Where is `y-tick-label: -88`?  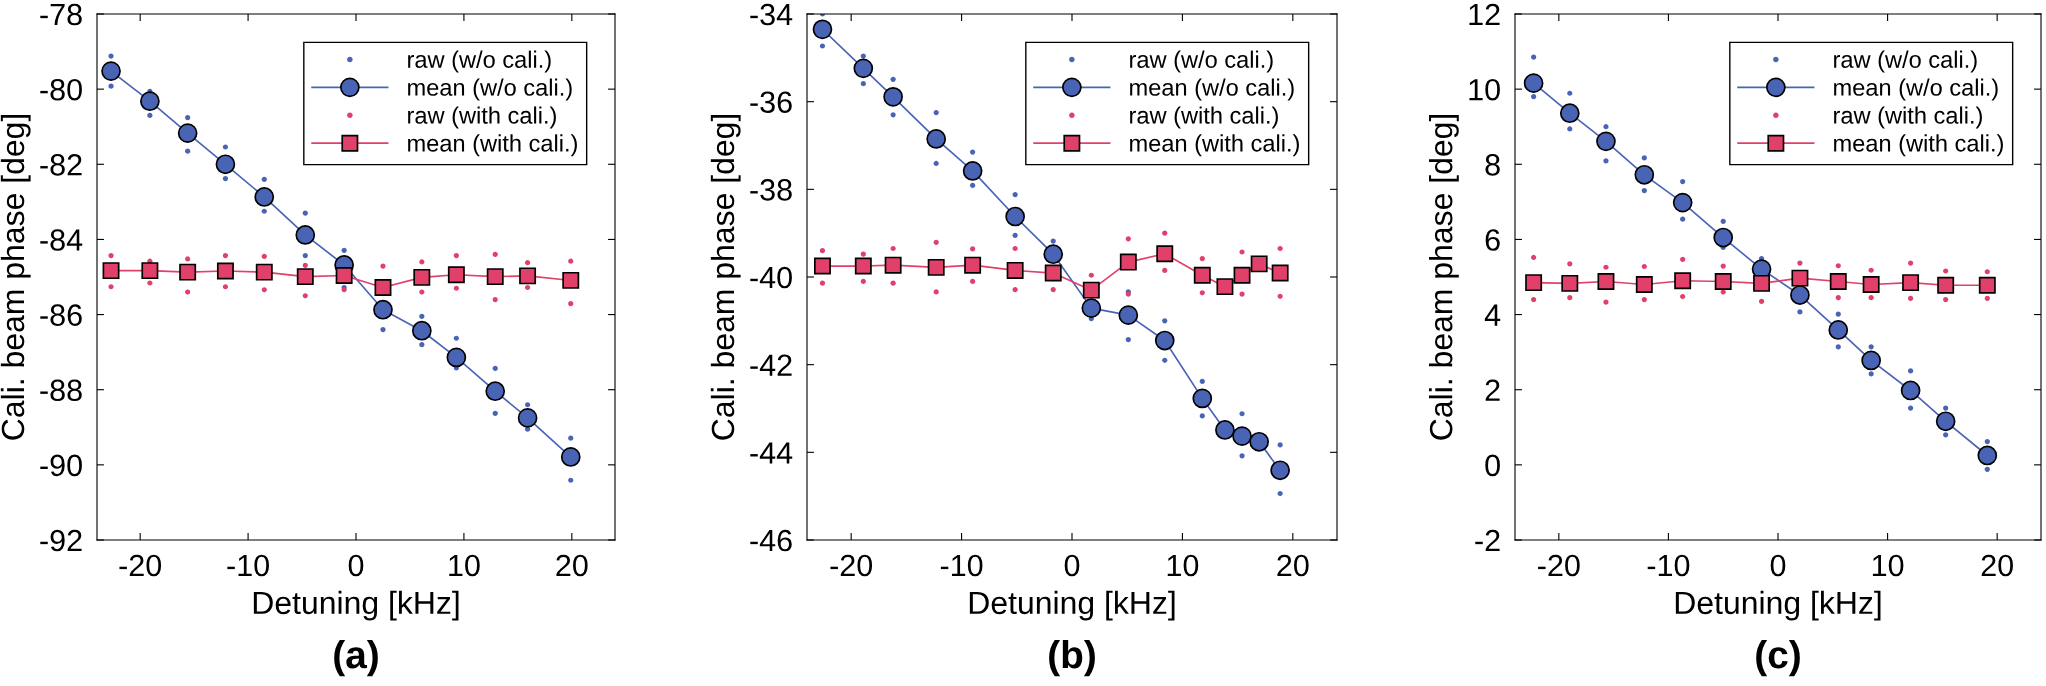 y-tick-label: -88 is located at coordinates (61, 390).